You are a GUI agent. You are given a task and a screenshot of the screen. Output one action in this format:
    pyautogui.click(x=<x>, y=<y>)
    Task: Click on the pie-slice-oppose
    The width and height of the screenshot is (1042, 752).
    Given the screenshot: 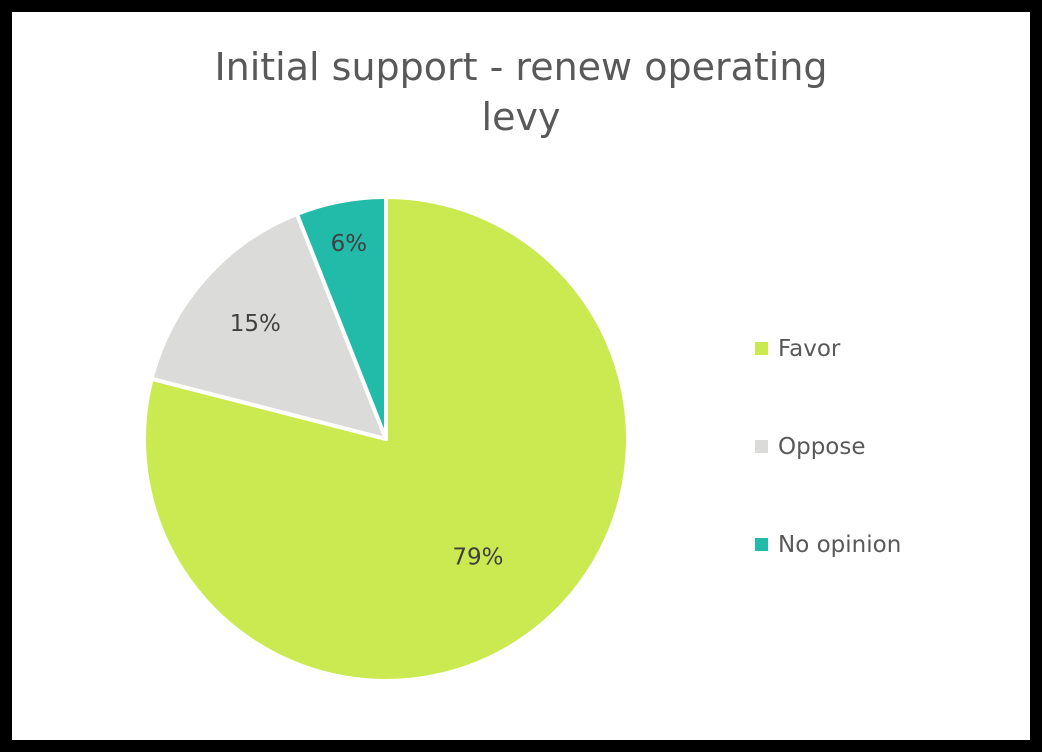 What is the action you would take?
    pyautogui.click(x=268, y=326)
    